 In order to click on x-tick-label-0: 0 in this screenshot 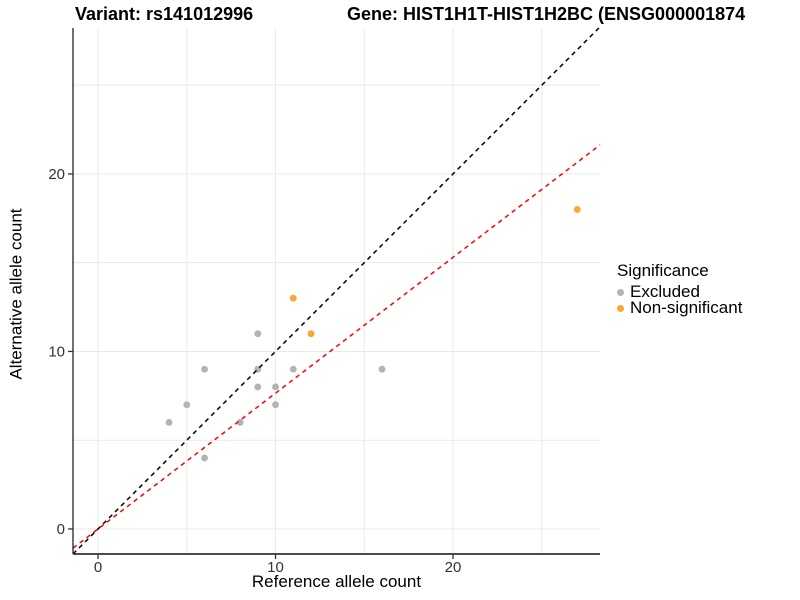, I will do `click(98, 567)`.